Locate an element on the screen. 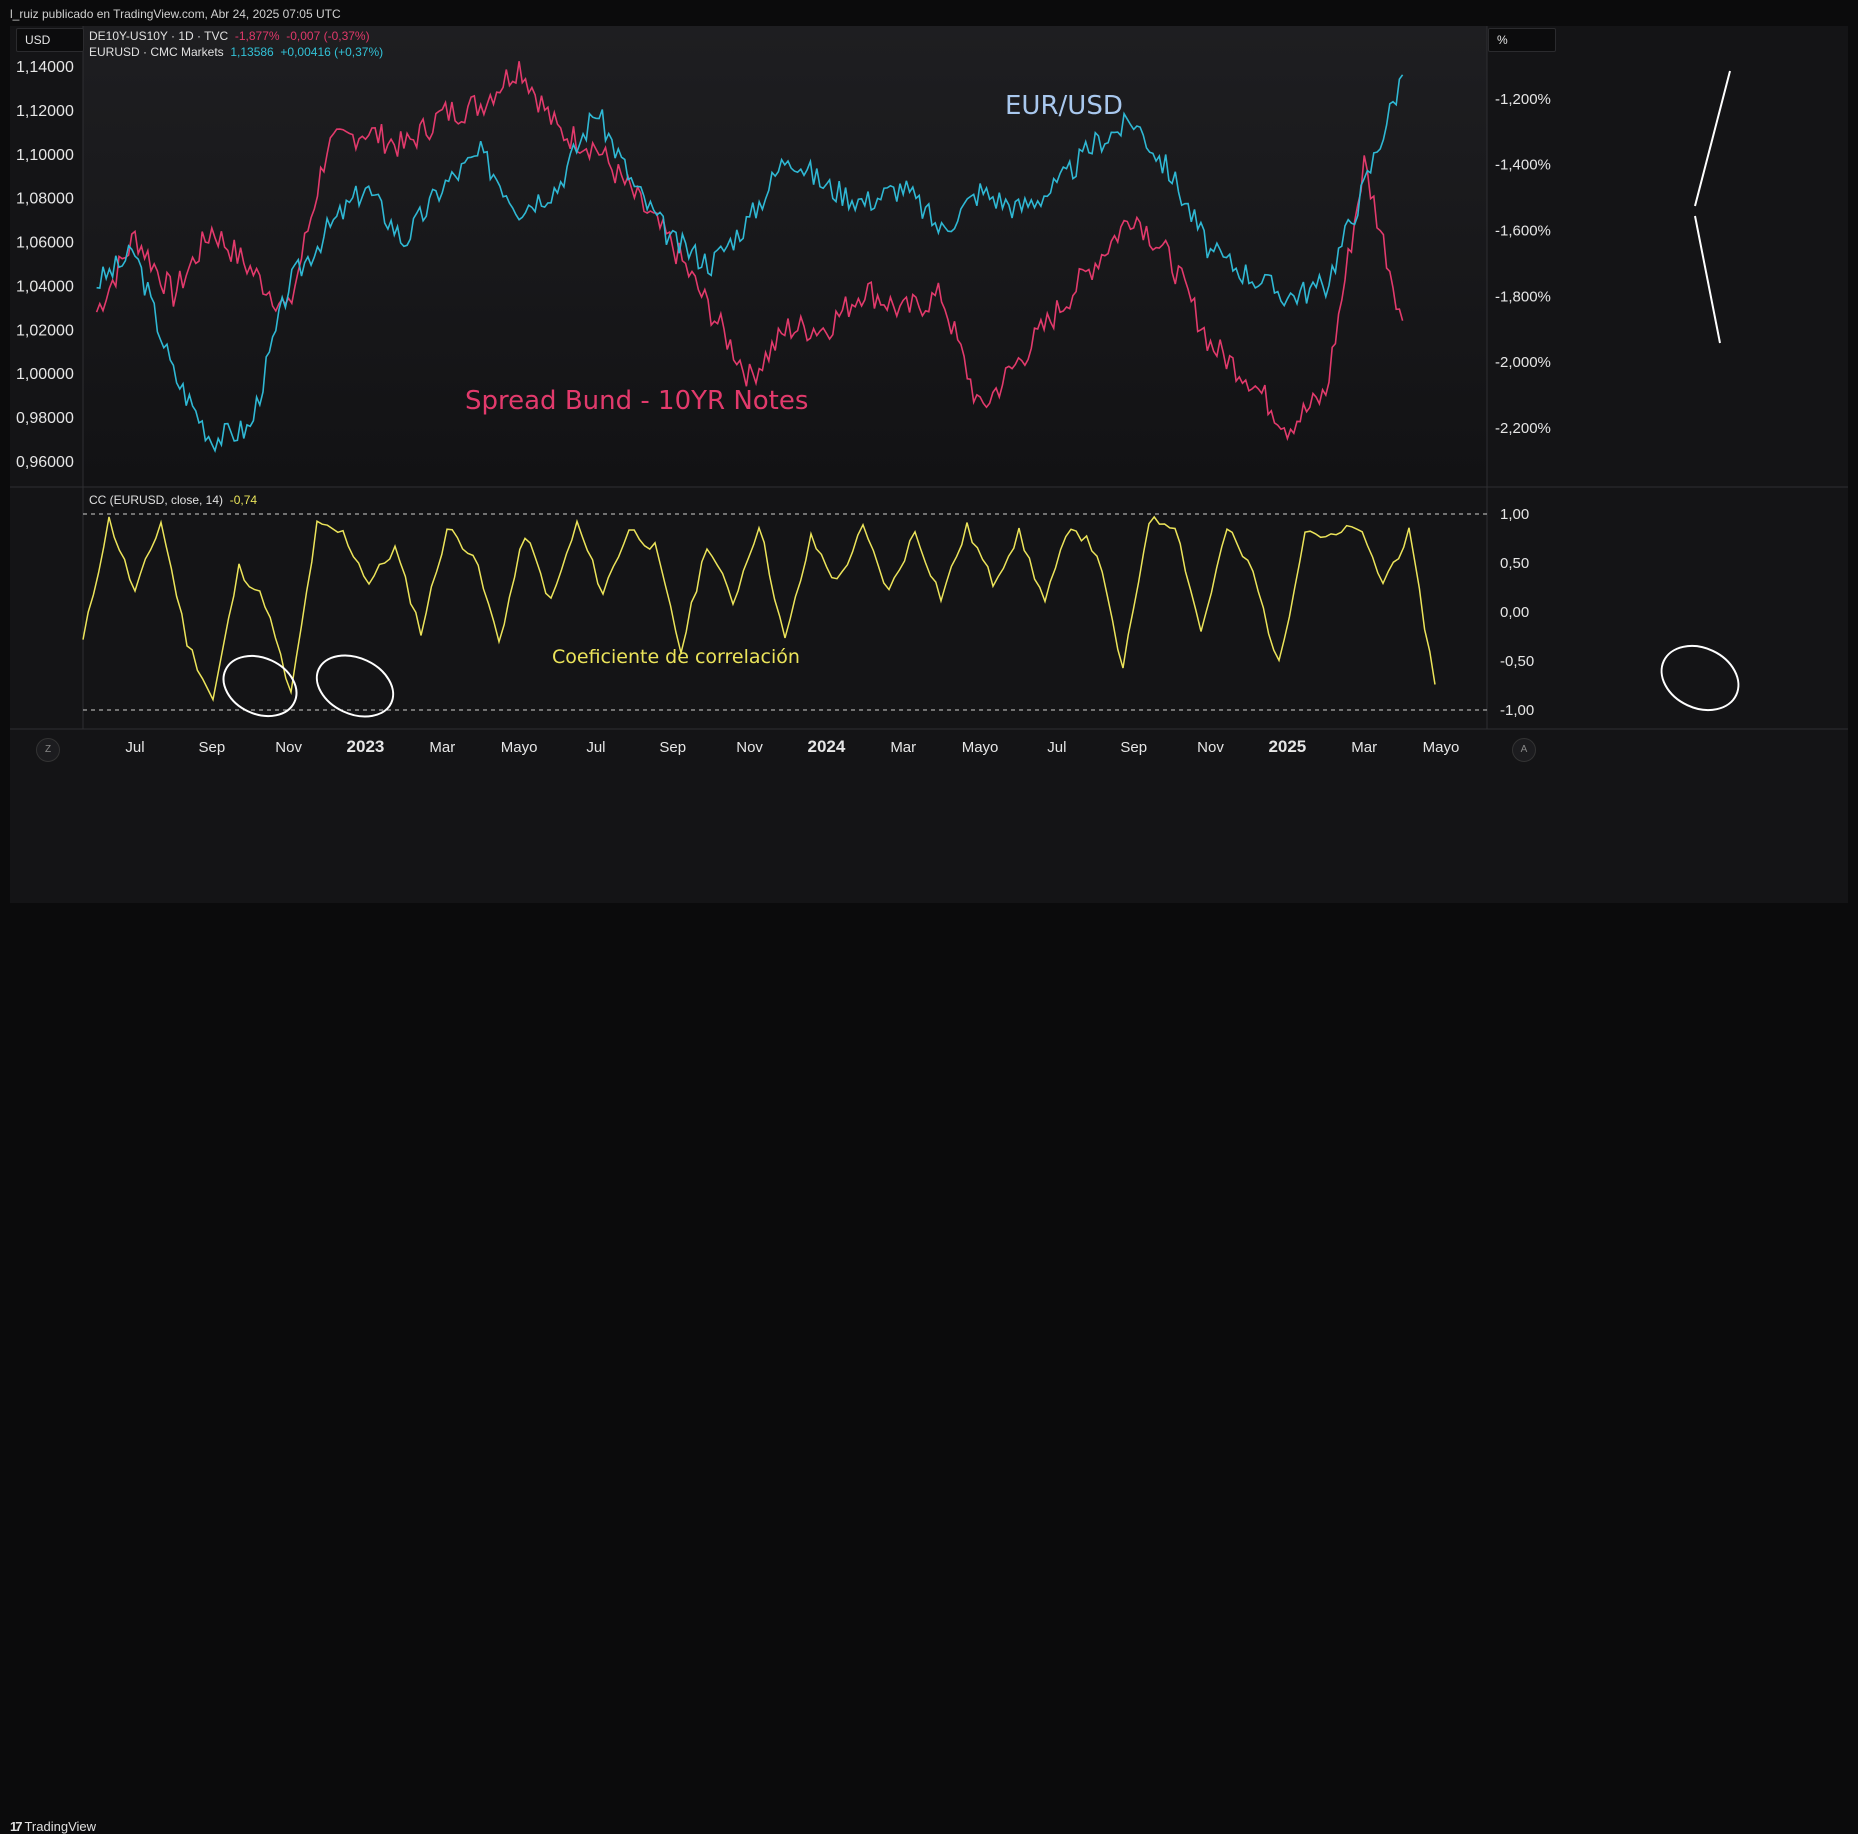 The height and width of the screenshot is (1834, 1858). right-axis-tick: -2,000% is located at coordinates (1523, 362).